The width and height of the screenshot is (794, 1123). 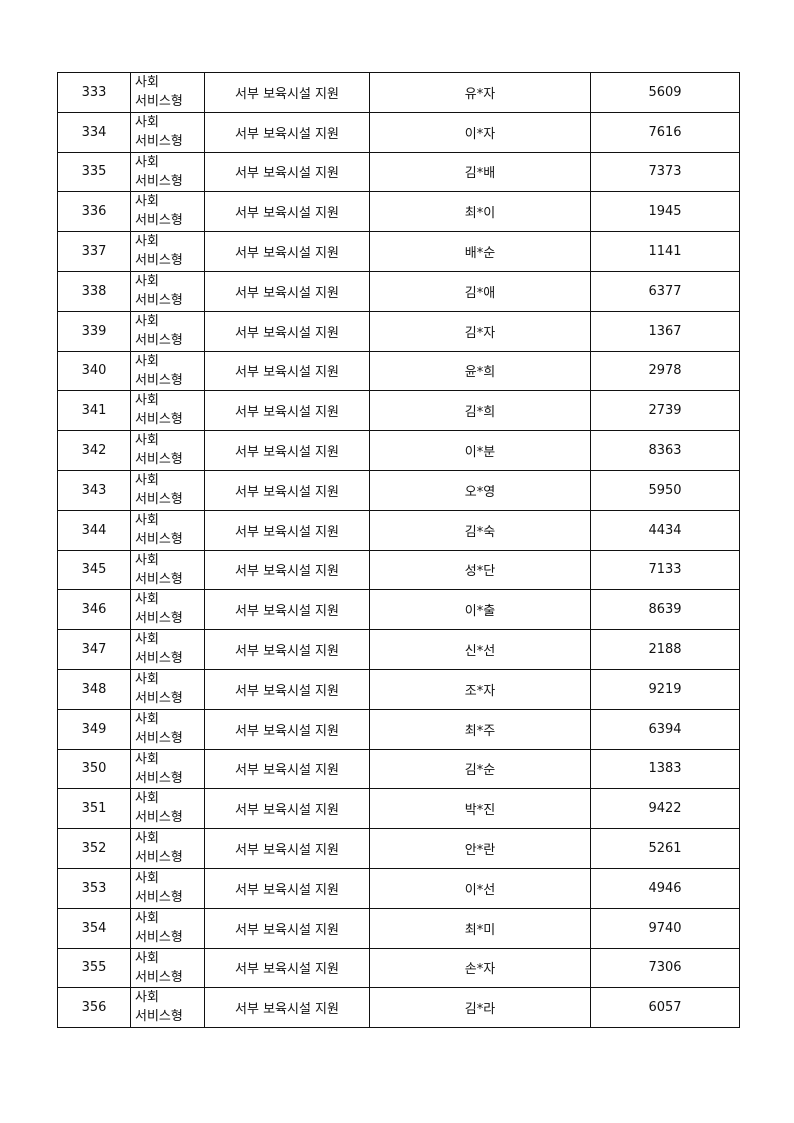 I want to click on row-number-cell: 354, so click(x=94, y=928).